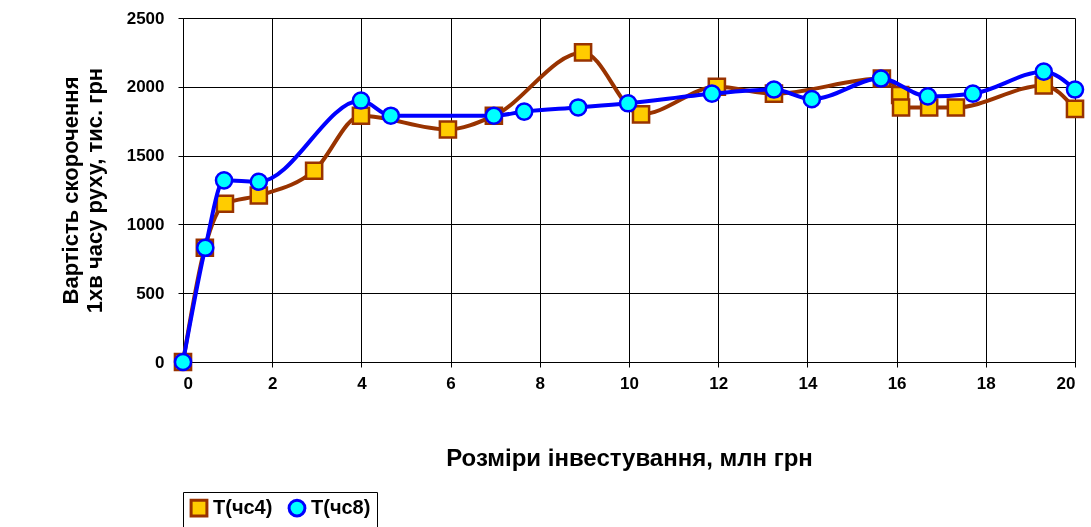 The width and height of the screenshot is (1091, 527). I want to click on x-tick-label: 16, so click(897, 383).